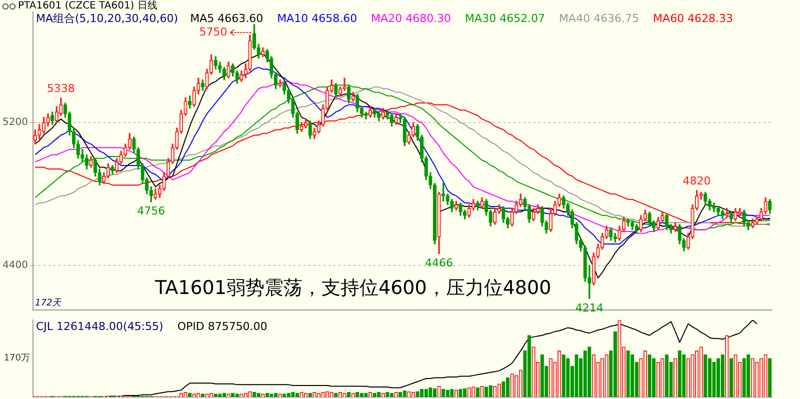  What do you see at coordinates (151, 211) in the screenshot?
I see `annotation: 4756` at bounding box center [151, 211].